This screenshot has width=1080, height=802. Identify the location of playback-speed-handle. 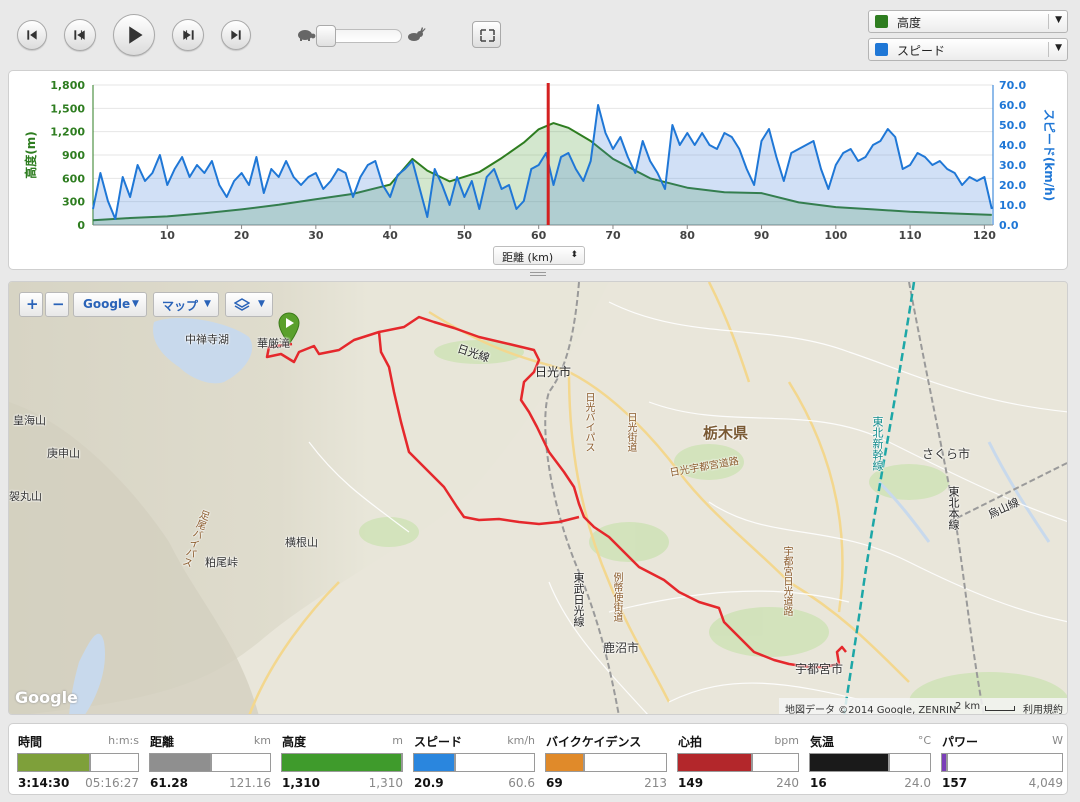
(326, 36).